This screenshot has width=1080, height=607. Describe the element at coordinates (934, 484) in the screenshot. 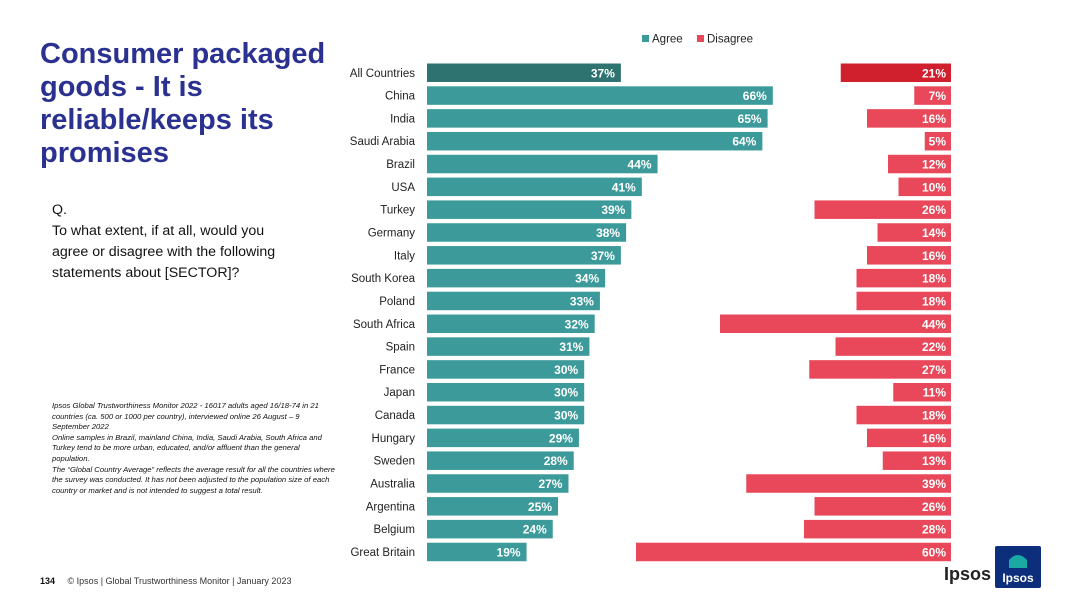

I see `disagree-value-label: 39%` at that location.